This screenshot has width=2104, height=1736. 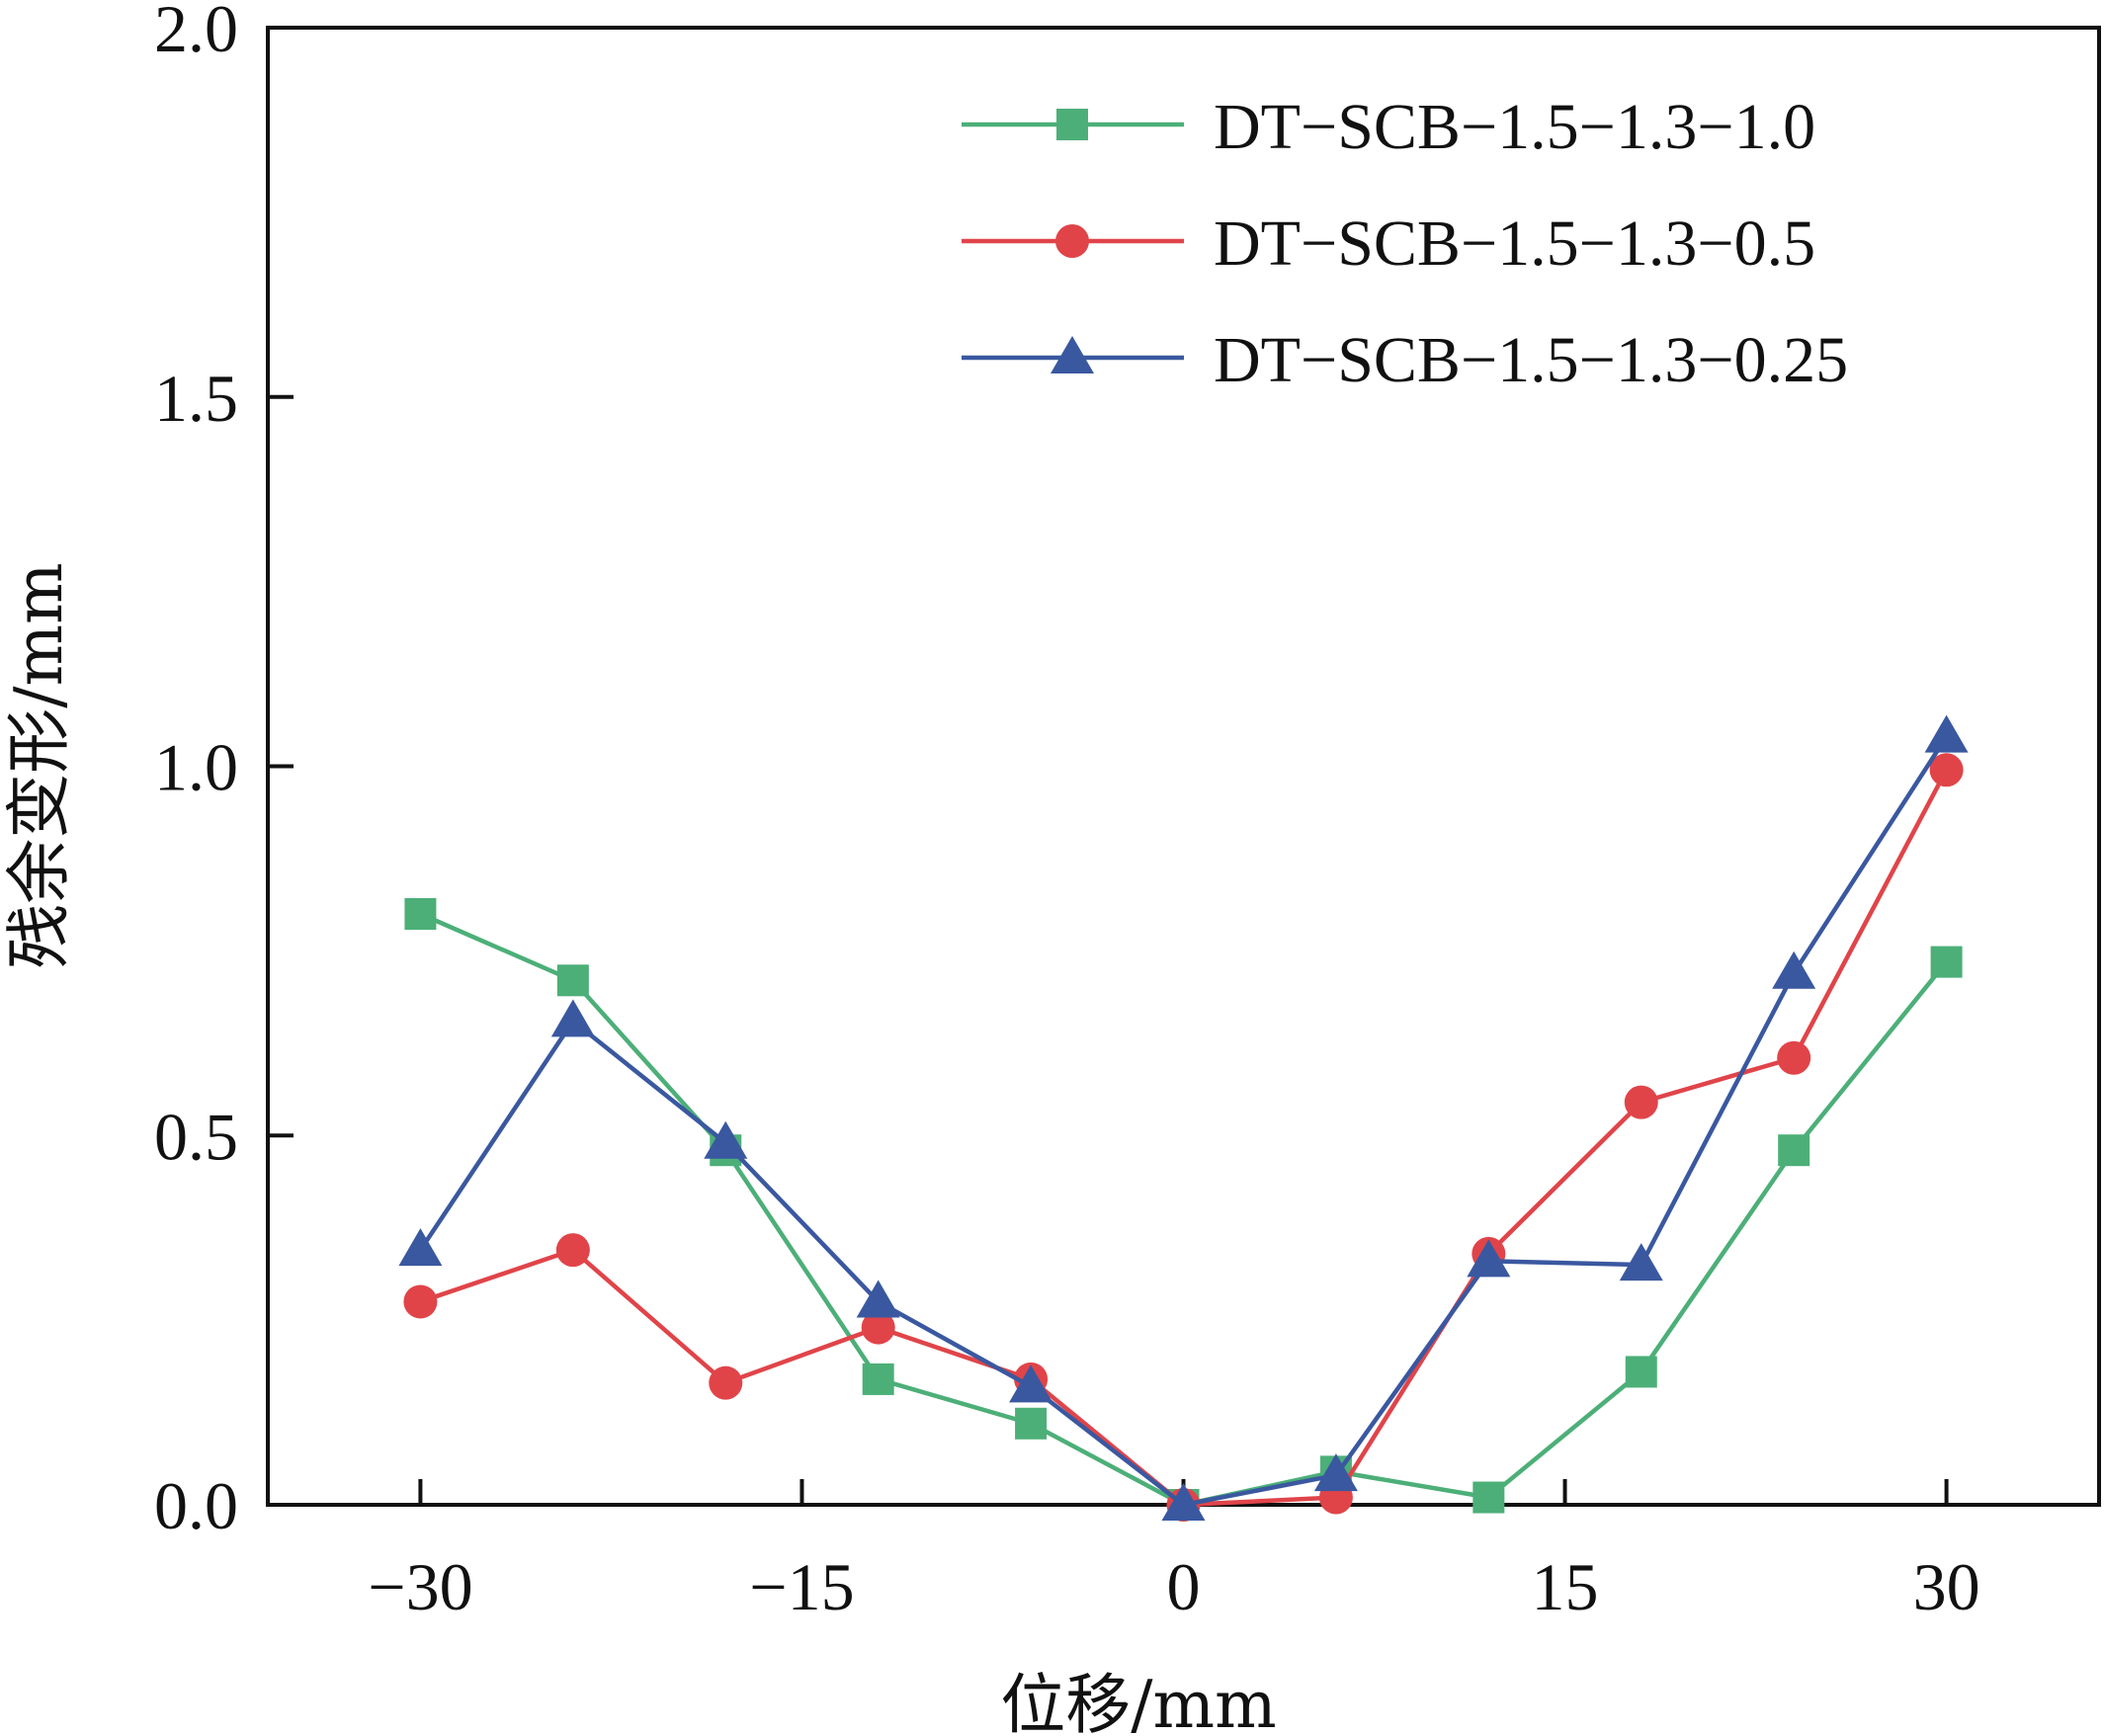 I want to click on x-axis-ticks: −30 −15 0 15 30, so click(x=1174, y=1552).